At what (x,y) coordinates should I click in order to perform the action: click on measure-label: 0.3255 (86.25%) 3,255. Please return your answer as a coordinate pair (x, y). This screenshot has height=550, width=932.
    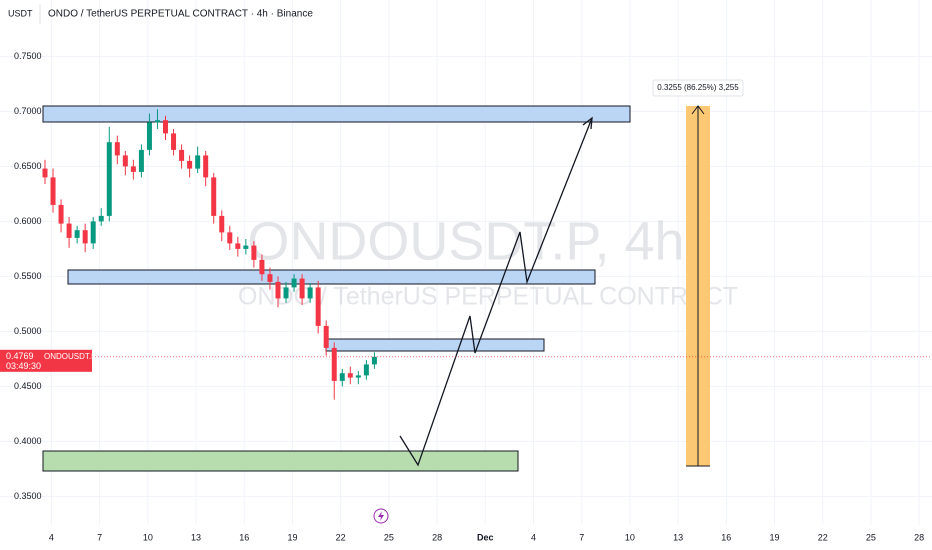
    Looking at the image, I should click on (698, 87).